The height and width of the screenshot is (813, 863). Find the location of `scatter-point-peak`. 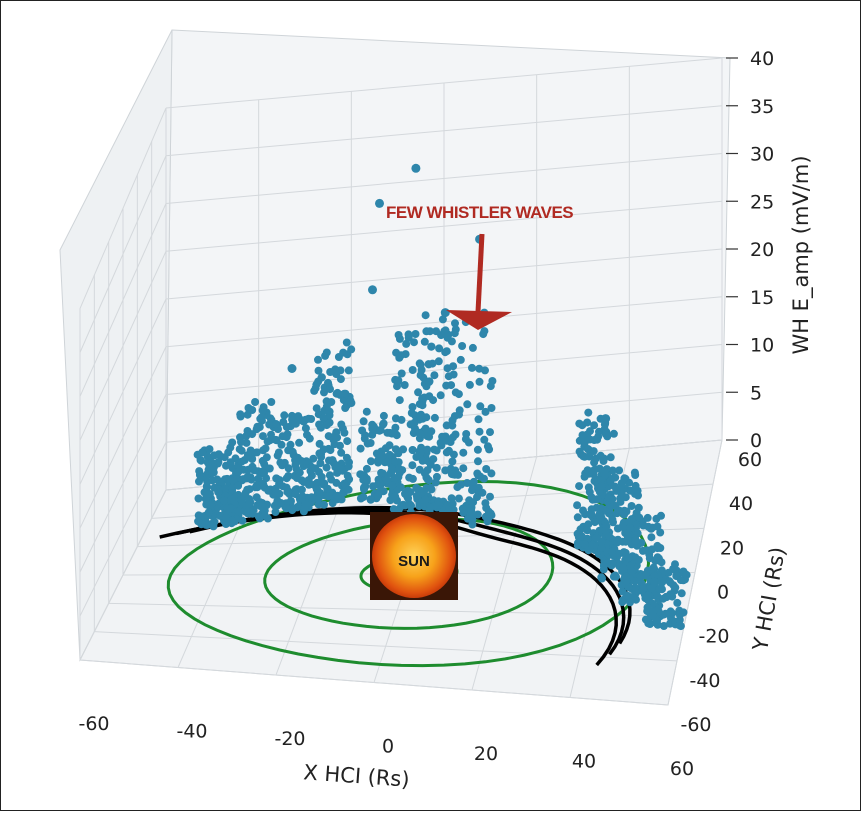

scatter-point-peak is located at coordinates (445, 313).